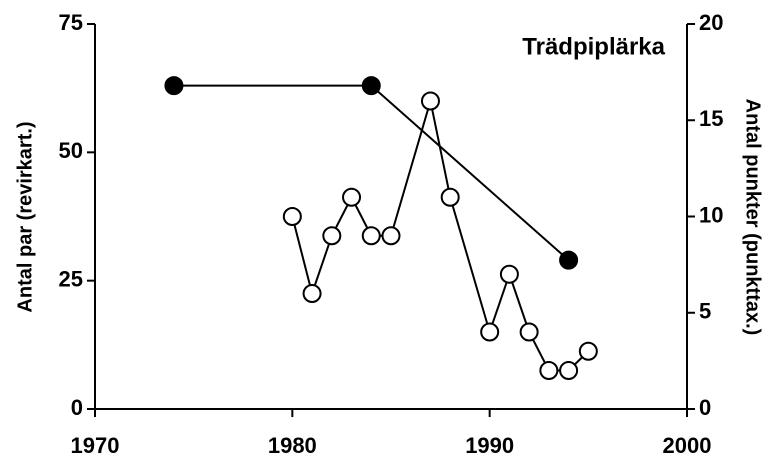  What do you see at coordinates (95, 445) in the screenshot?
I see `x-tick-label: 1970` at bounding box center [95, 445].